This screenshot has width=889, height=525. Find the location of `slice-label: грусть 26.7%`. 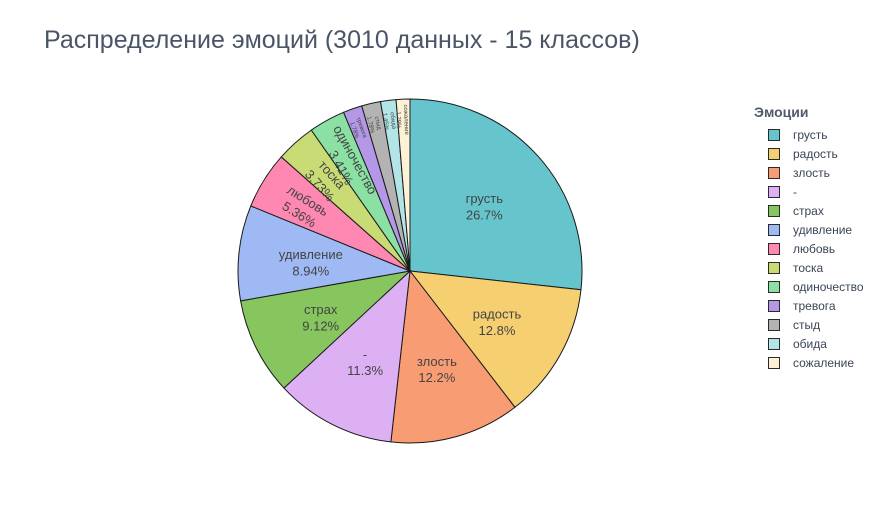

slice-label: грусть 26.7% is located at coordinates (485, 206).